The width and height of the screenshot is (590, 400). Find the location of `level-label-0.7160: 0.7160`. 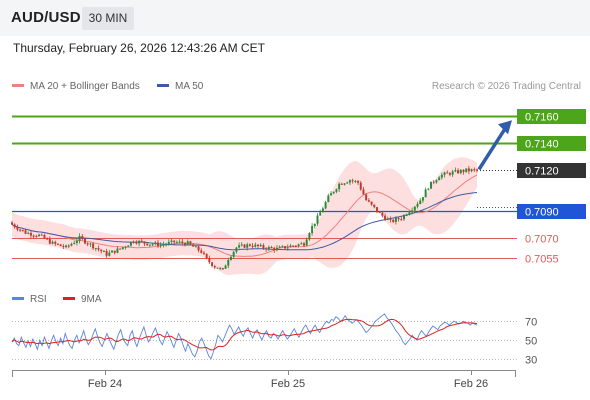

level-label-0.7160: 0.7160 is located at coordinates (542, 118).